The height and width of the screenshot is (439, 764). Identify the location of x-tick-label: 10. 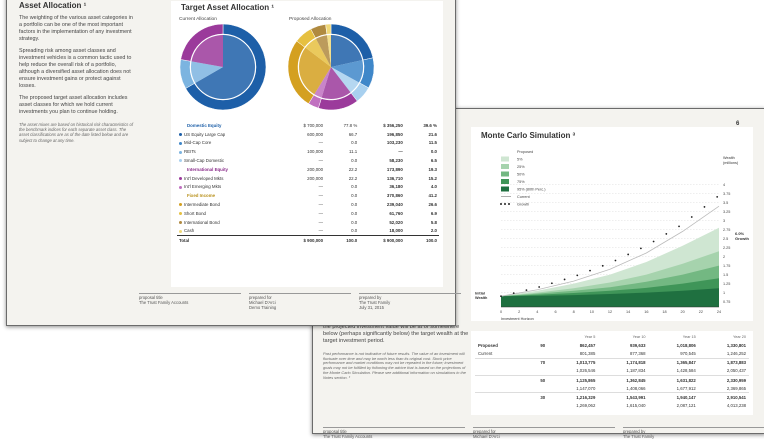
(592, 312).